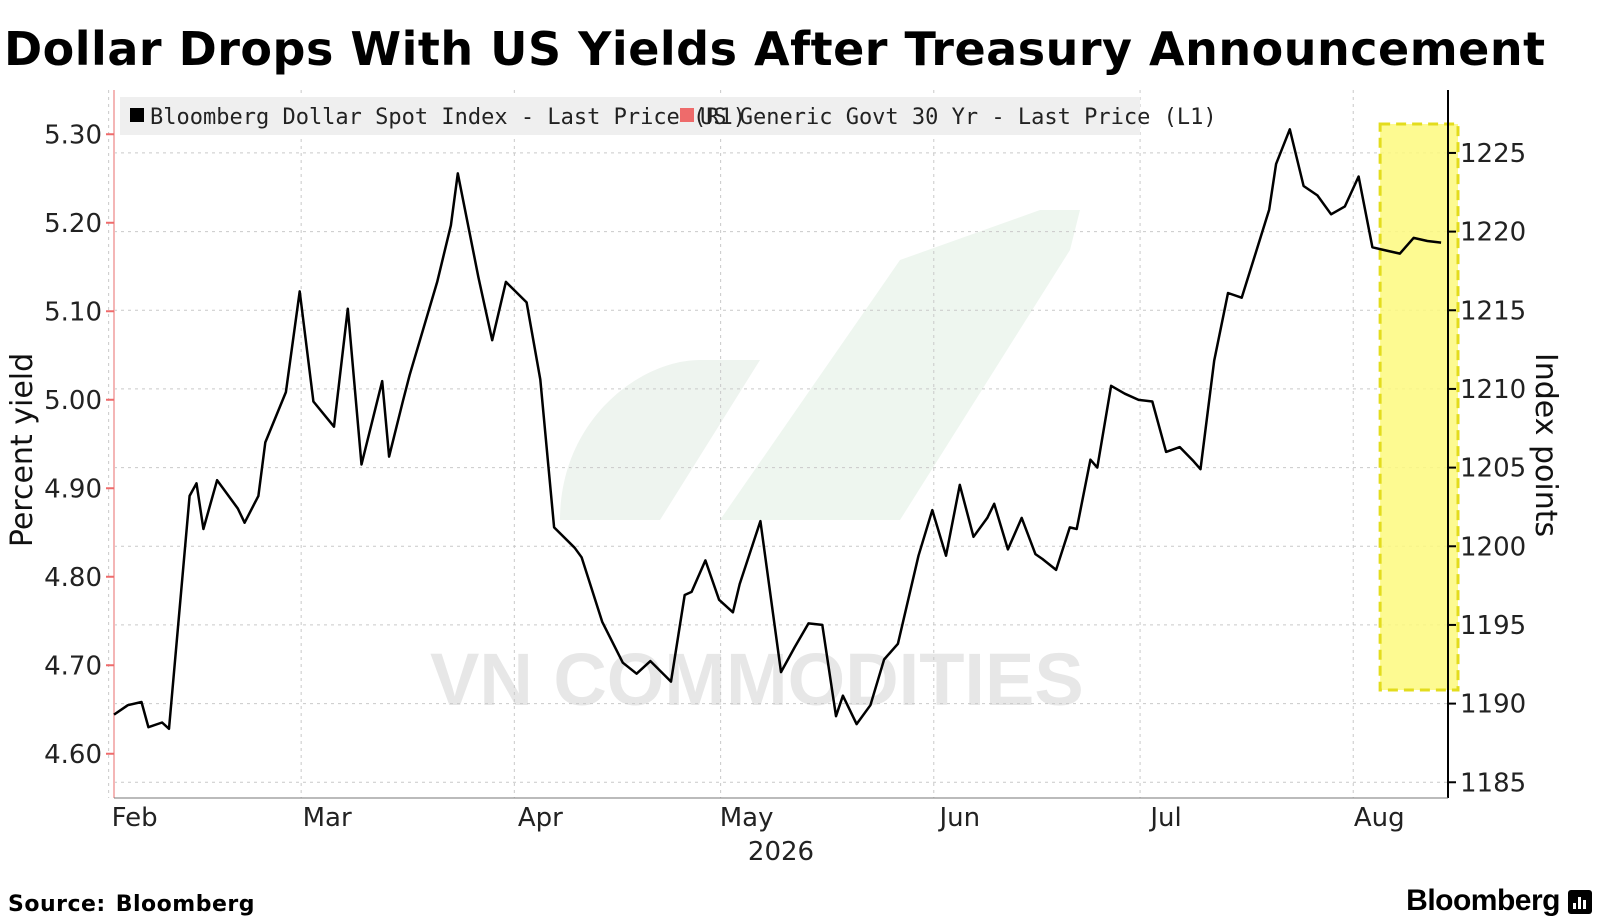 The image size is (1600, 922). I want to click on y-tick-left-label: 5.10, so click(73, 312).